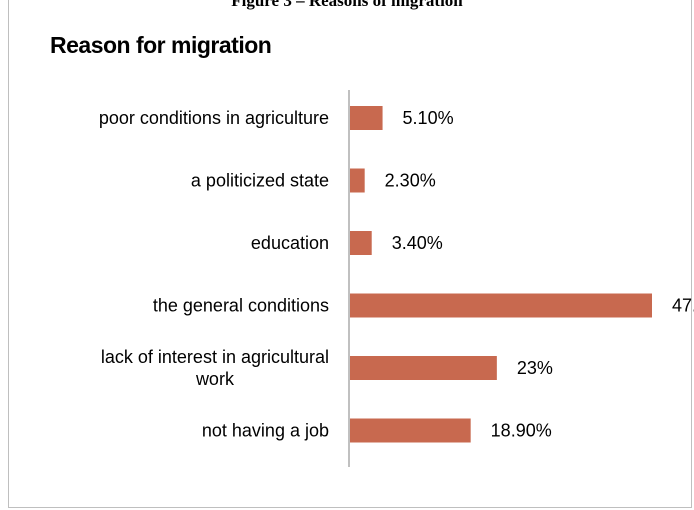  What do you see at coordinates (265, 431) in the screenshot?
I see `category-label: not having a job` at bounding box center [265, 431].